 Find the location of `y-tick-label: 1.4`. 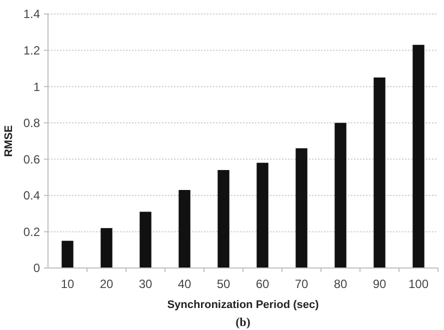

y-tick-label: 1.4 is located at coordinates (31, 14).